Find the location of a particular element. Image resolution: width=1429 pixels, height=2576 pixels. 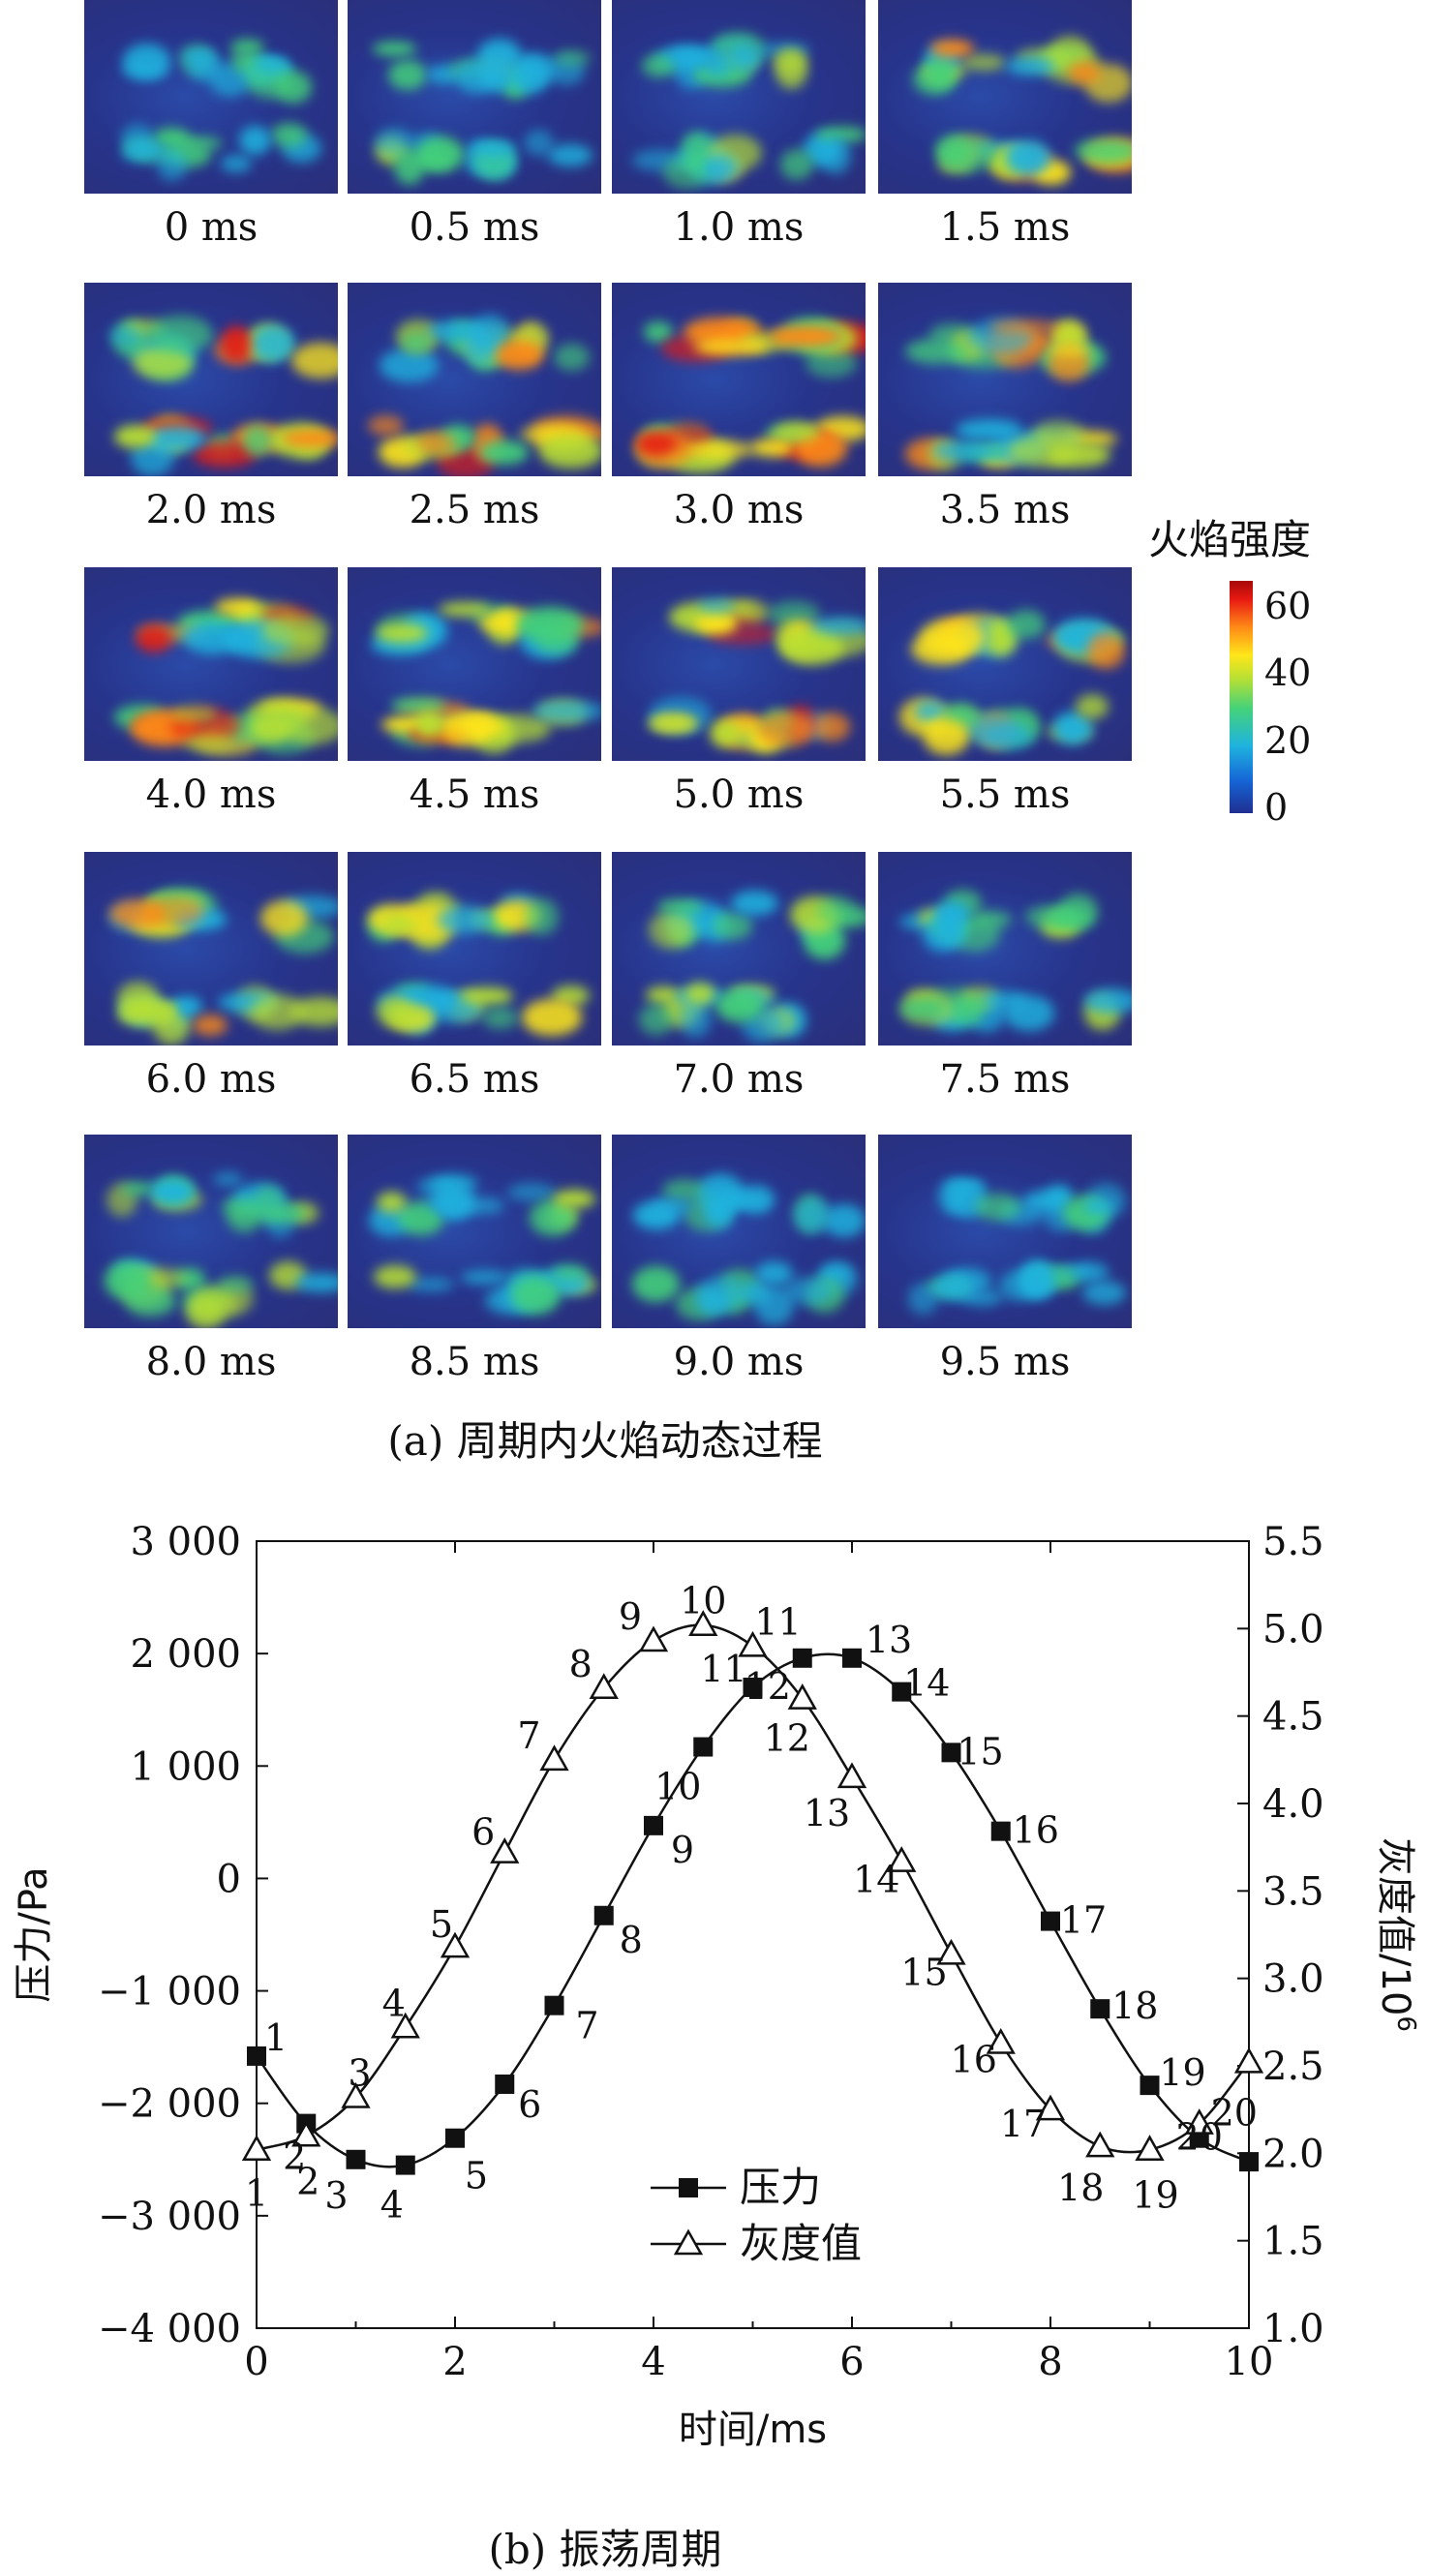

y-tick-label: −1 000 is located at coordinates (169, 1992).